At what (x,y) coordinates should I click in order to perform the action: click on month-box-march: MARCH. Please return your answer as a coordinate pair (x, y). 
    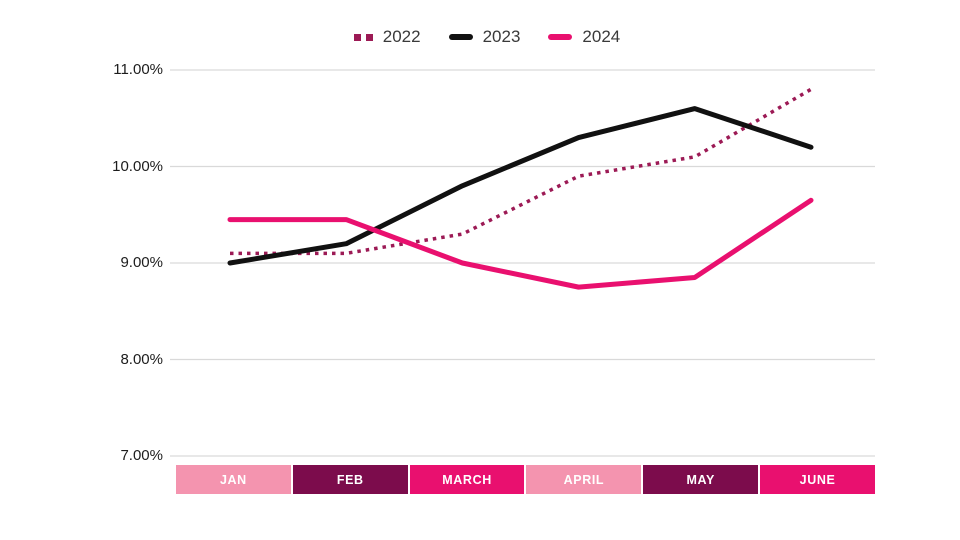
    Looking at the image, I should click on (467, 479).